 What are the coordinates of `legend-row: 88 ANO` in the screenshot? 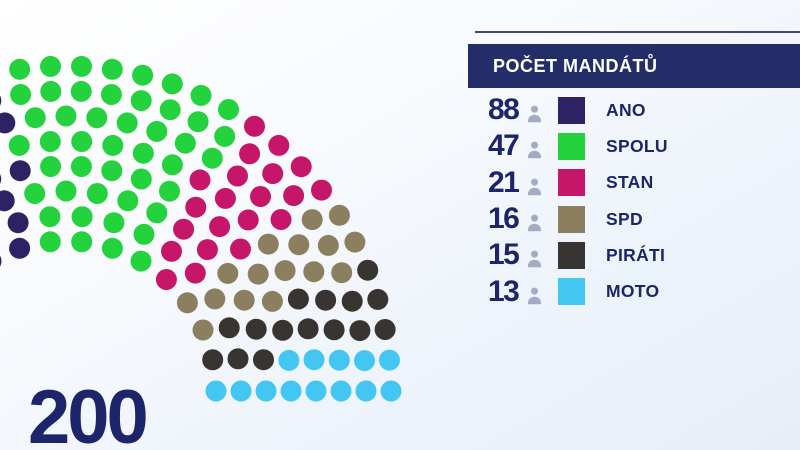 It's located at (634, 110).